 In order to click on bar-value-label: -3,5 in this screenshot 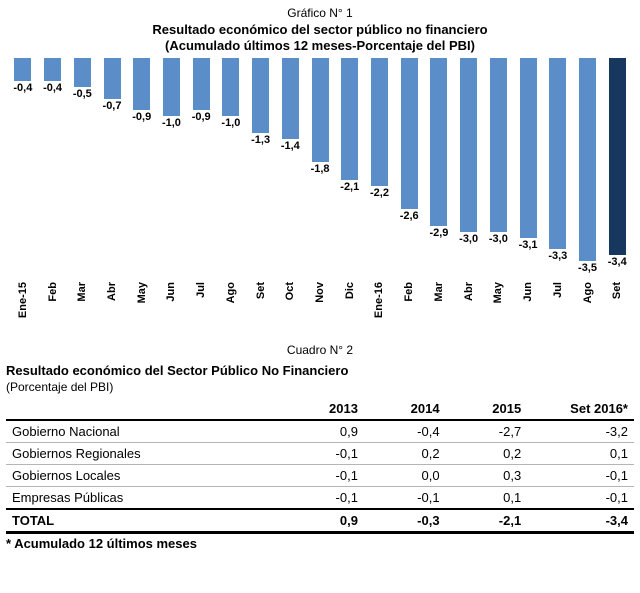, I will do `click(587, 268)`.